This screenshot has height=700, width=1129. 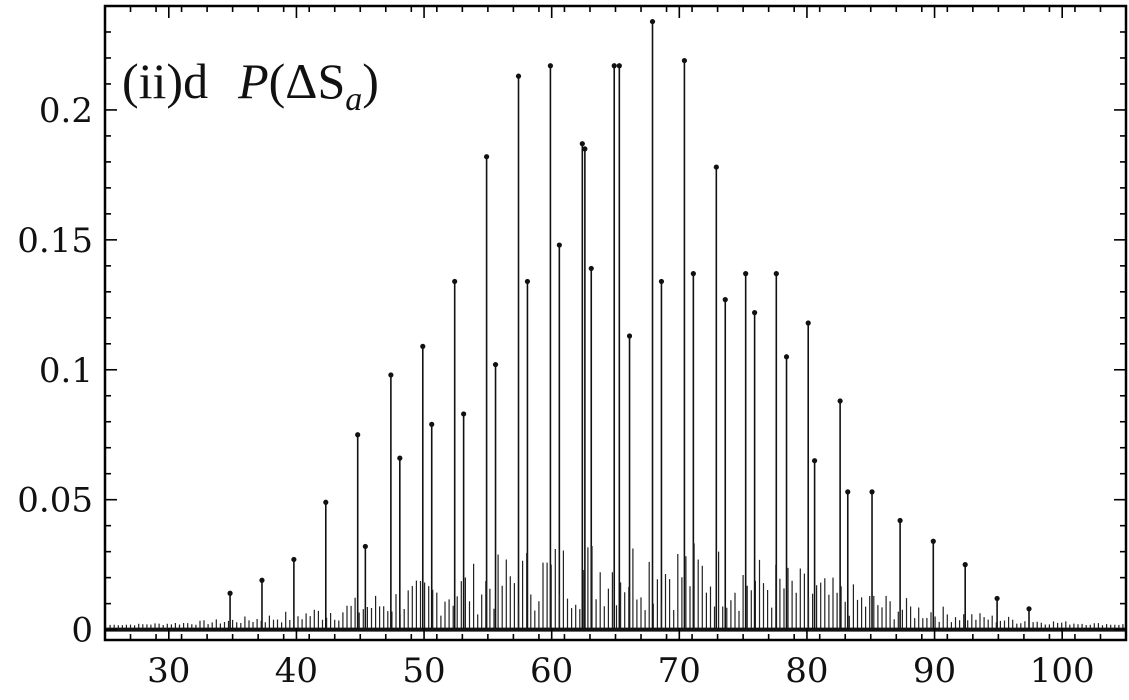 What do you see at coordinates (423, 671) in the screenshot?
I see `x-tick-label: 50` at bounding box center [423, 671].